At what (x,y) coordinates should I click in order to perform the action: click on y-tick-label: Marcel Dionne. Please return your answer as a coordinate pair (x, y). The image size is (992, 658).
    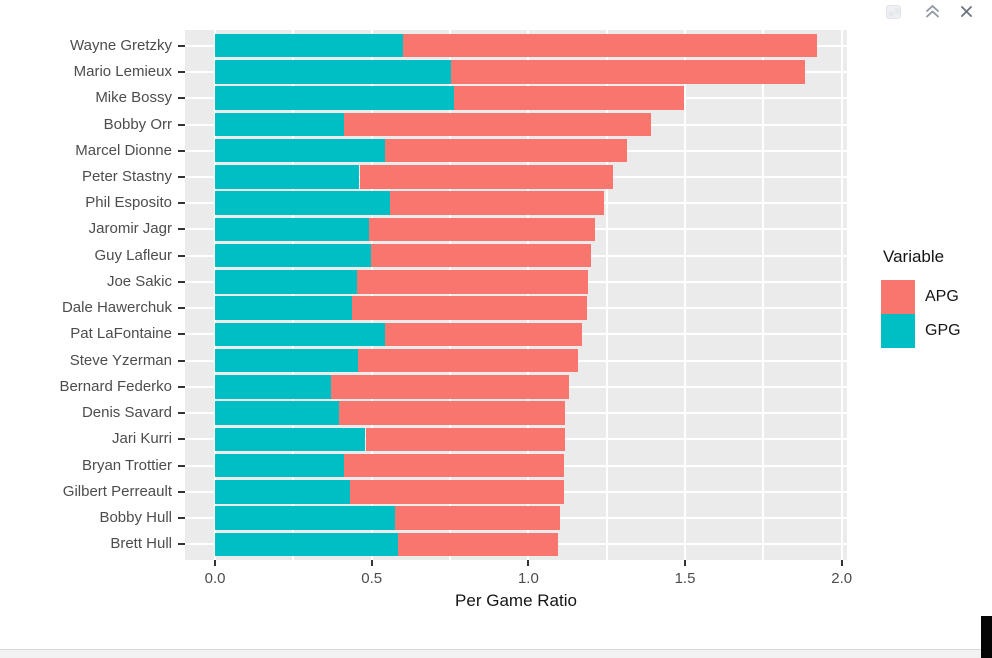
    Looking at the image, I should click on (123, 150).